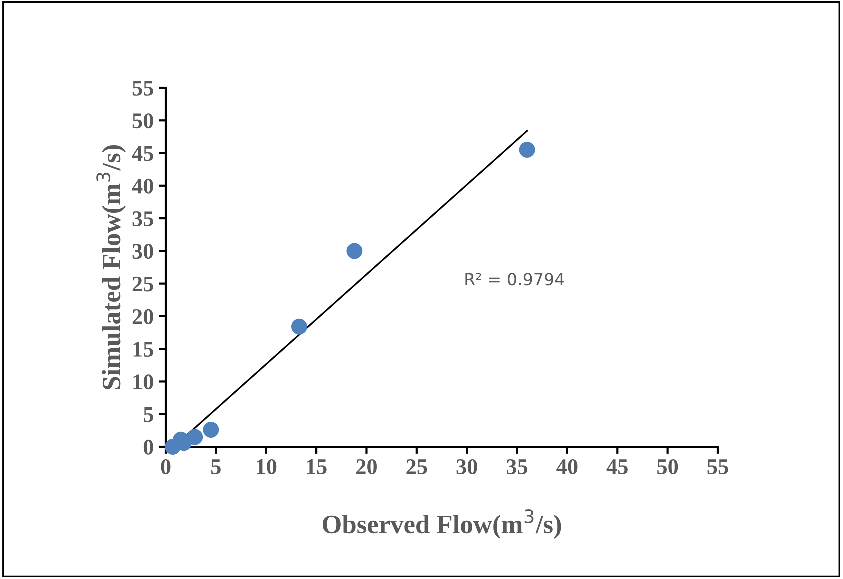 The width and height of the screenshot is (843, 579). Describe the element at coordinates (617, 467) in the screenshot. I see `x-tick-label: 45` at that location.